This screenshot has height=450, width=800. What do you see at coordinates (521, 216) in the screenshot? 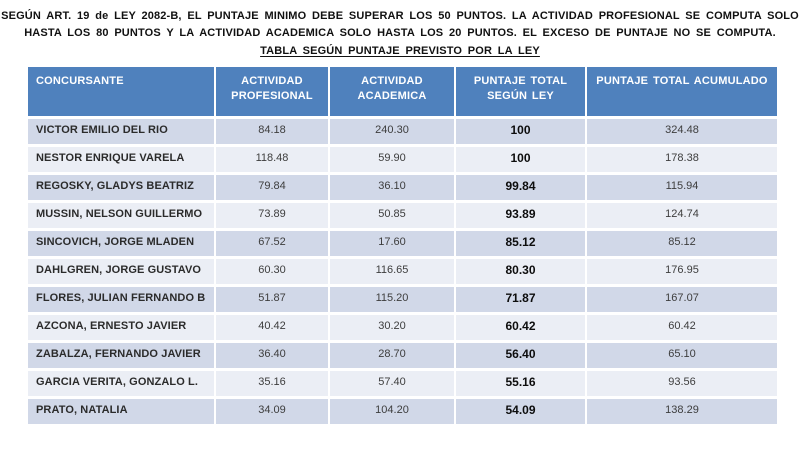
I see `cell-puntaje-ley: 93.89` at bounding box center [521, 216].